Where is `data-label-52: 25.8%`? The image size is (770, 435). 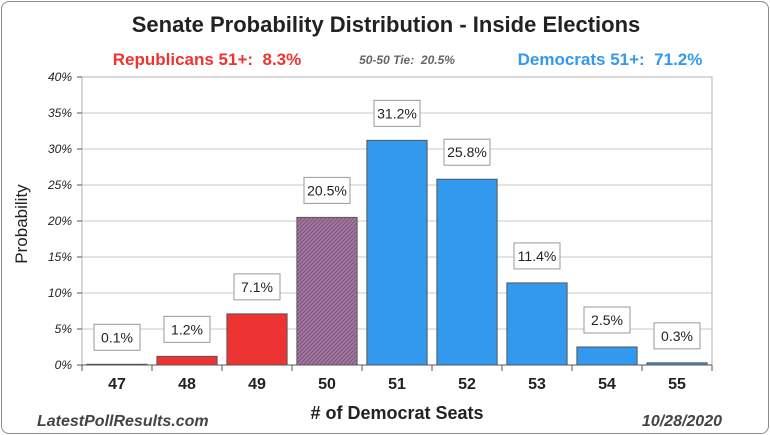
data-label-52: 25.8% is located at coordinates (467, 152).